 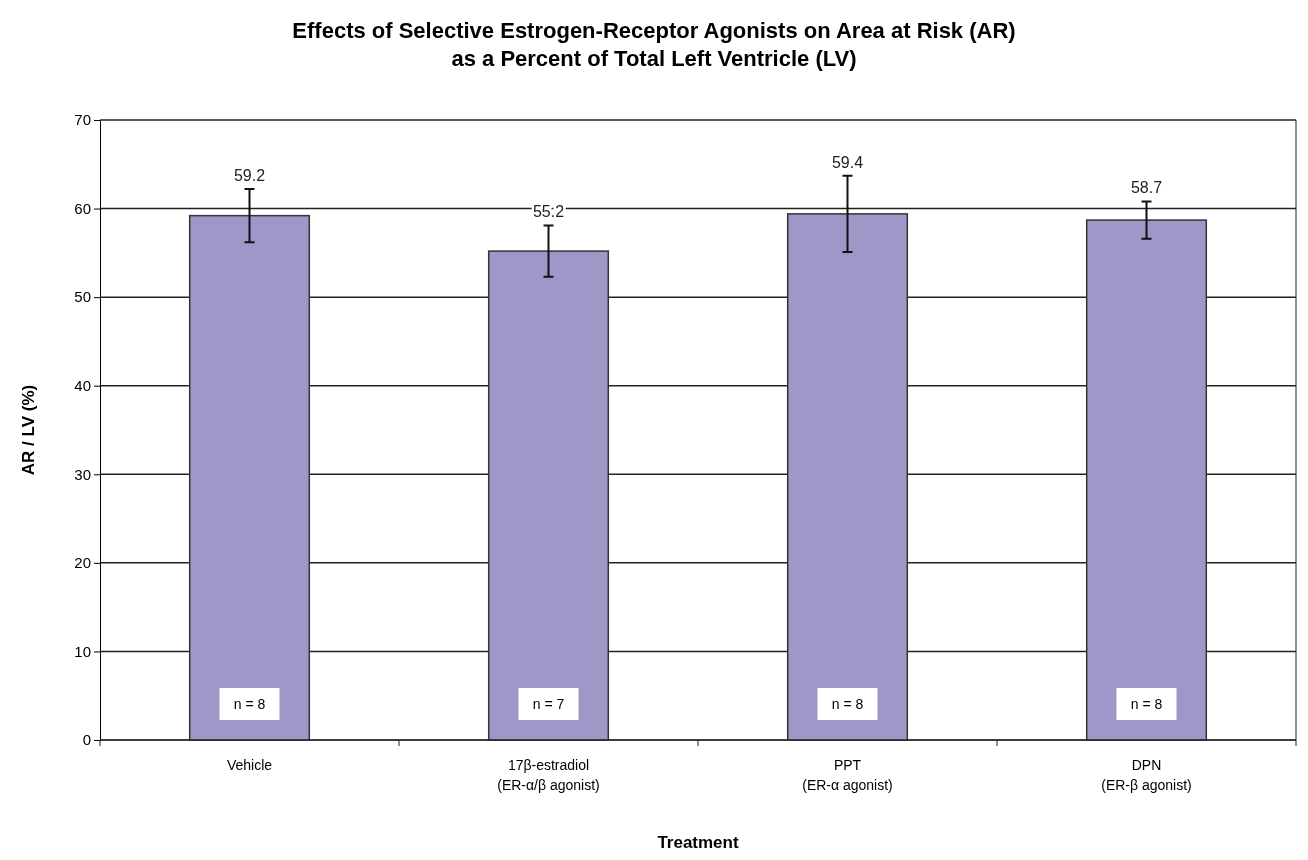 What do you see at coordinates (698, 842) in the screenshot?
I see `x-axis-title: Treatment` at bounding box center [698, 842].